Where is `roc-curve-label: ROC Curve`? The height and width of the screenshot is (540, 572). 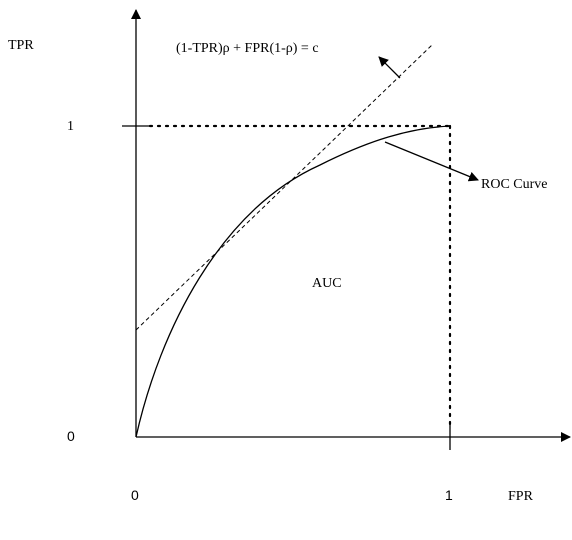 roc-curve-label: ROC Curve is located at coordinates (514, 184).